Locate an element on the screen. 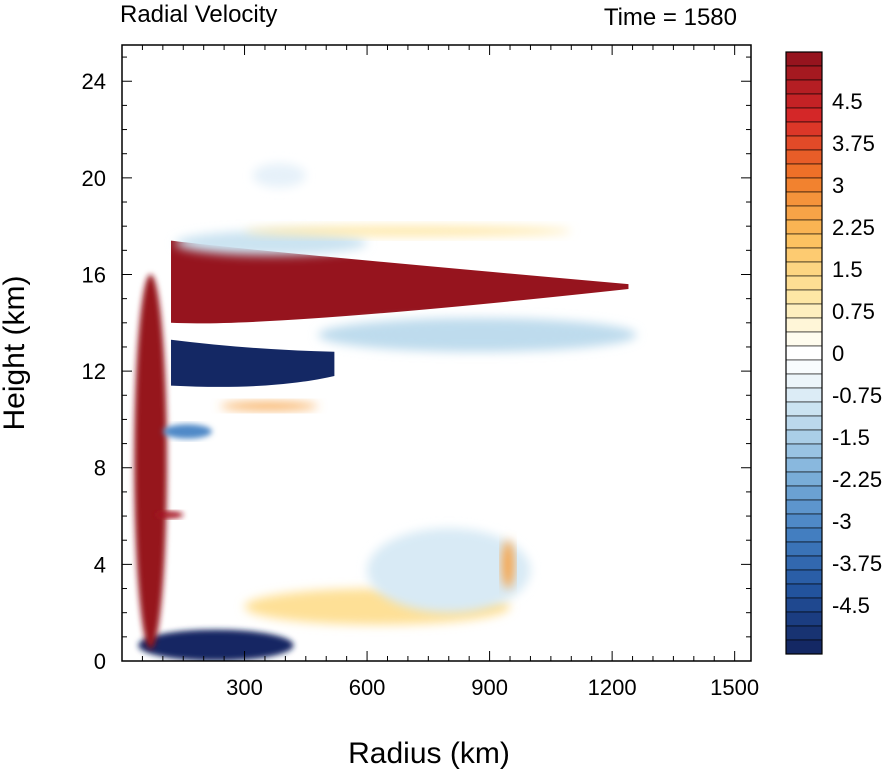 This screenshot has height=774, width=895. colorbar-label: -1.5 is located at coordinates (851, 437).